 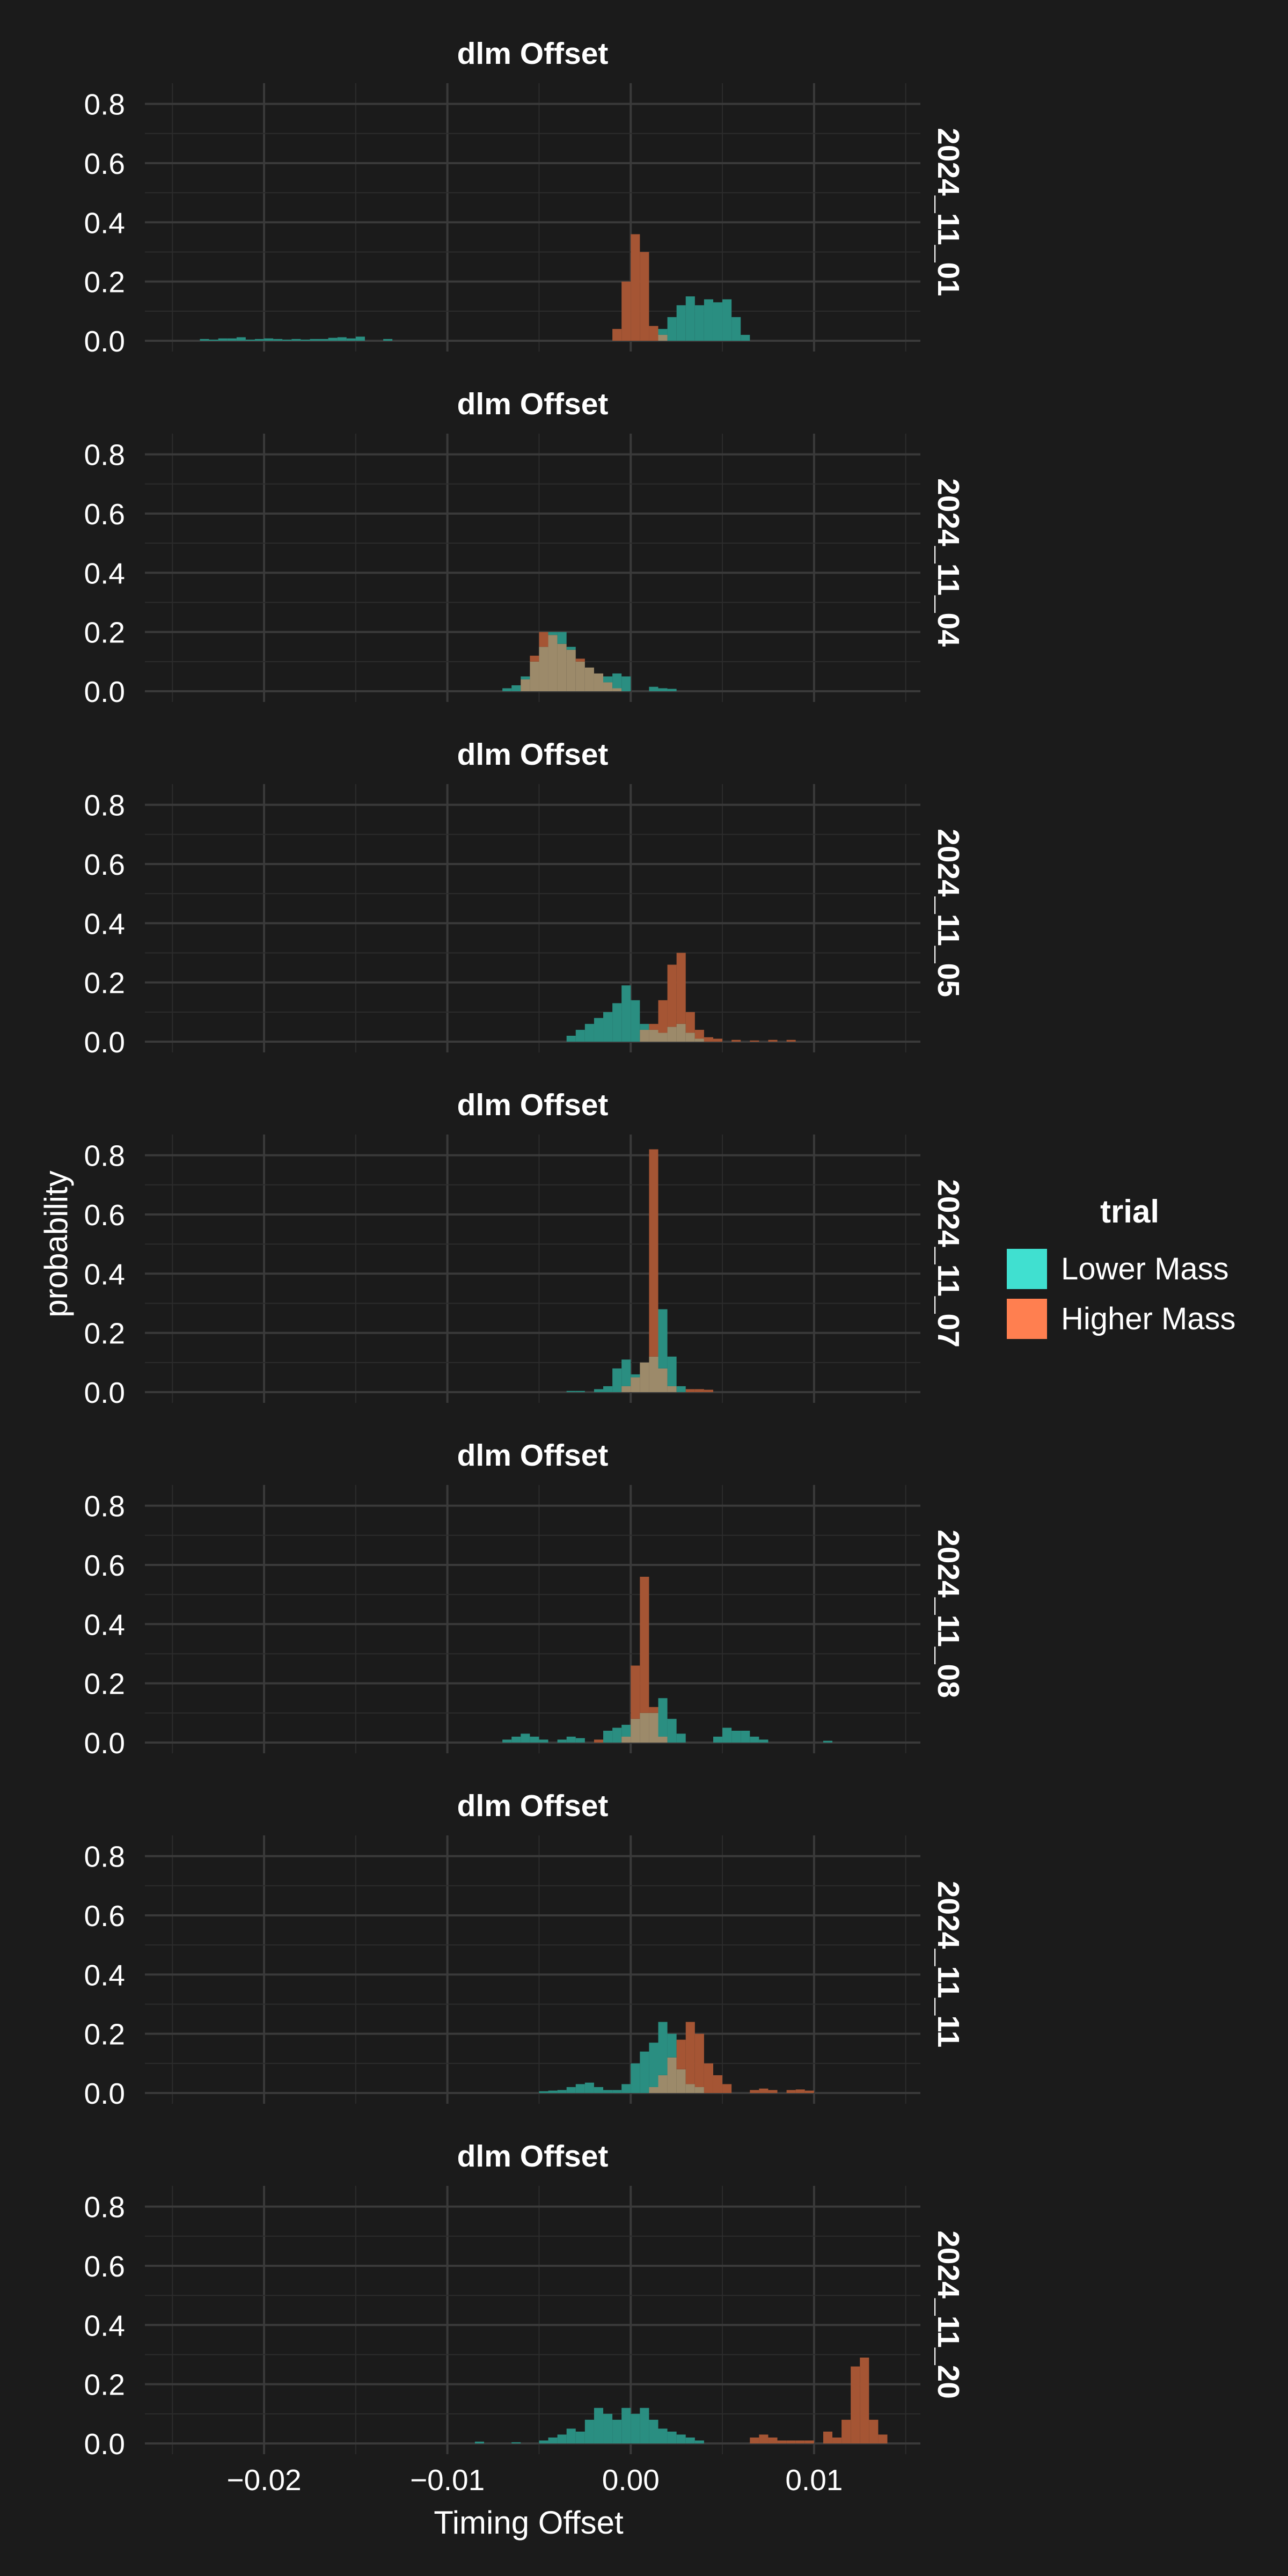 I want to click on facet-strip-label: 2024_11_04, so click(x=948, y=562).